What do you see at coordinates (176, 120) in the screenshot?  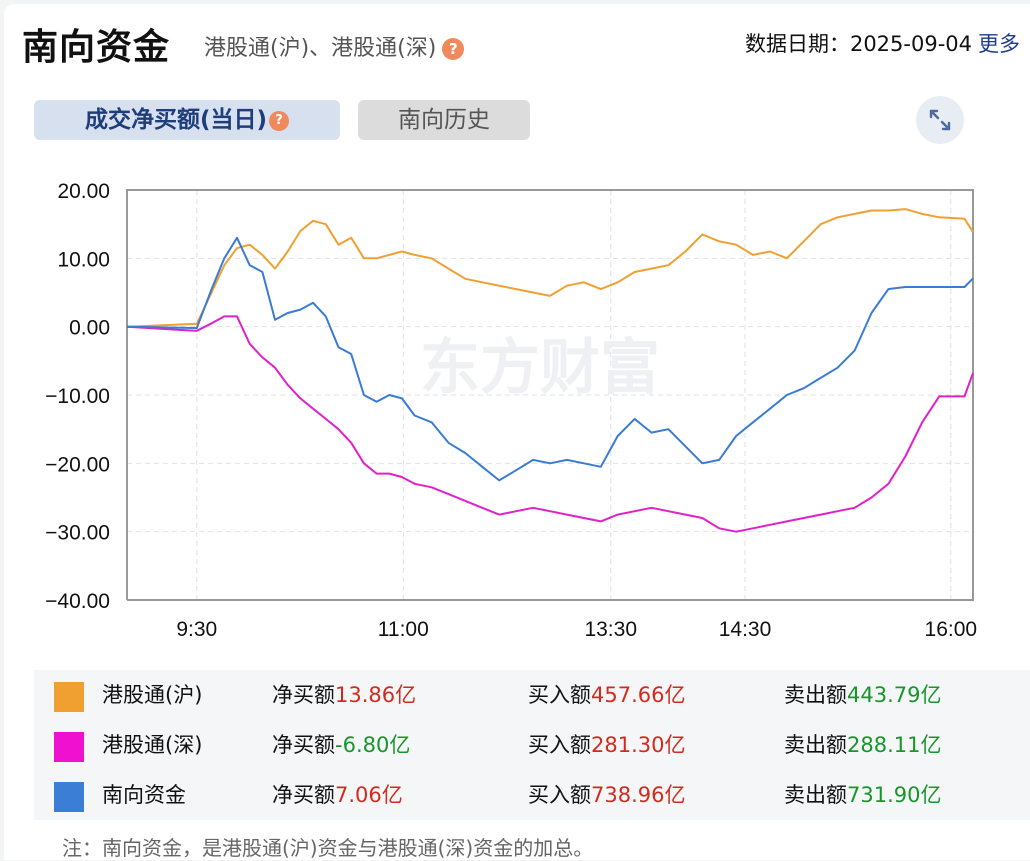 I see `tab-label: 成交净买额(当日)` at bounding box center [176, 120].